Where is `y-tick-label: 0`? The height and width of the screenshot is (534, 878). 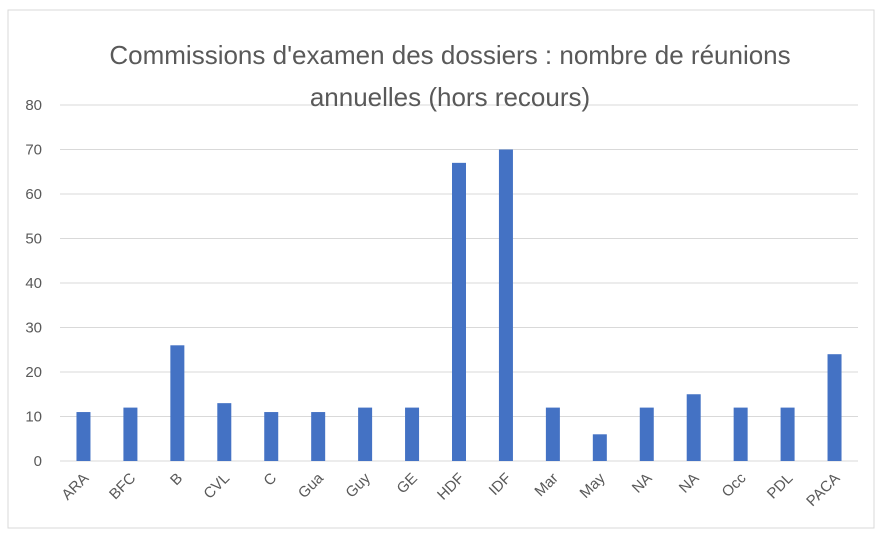
y-tick-label: 0 is located at coordinates (38, 461).